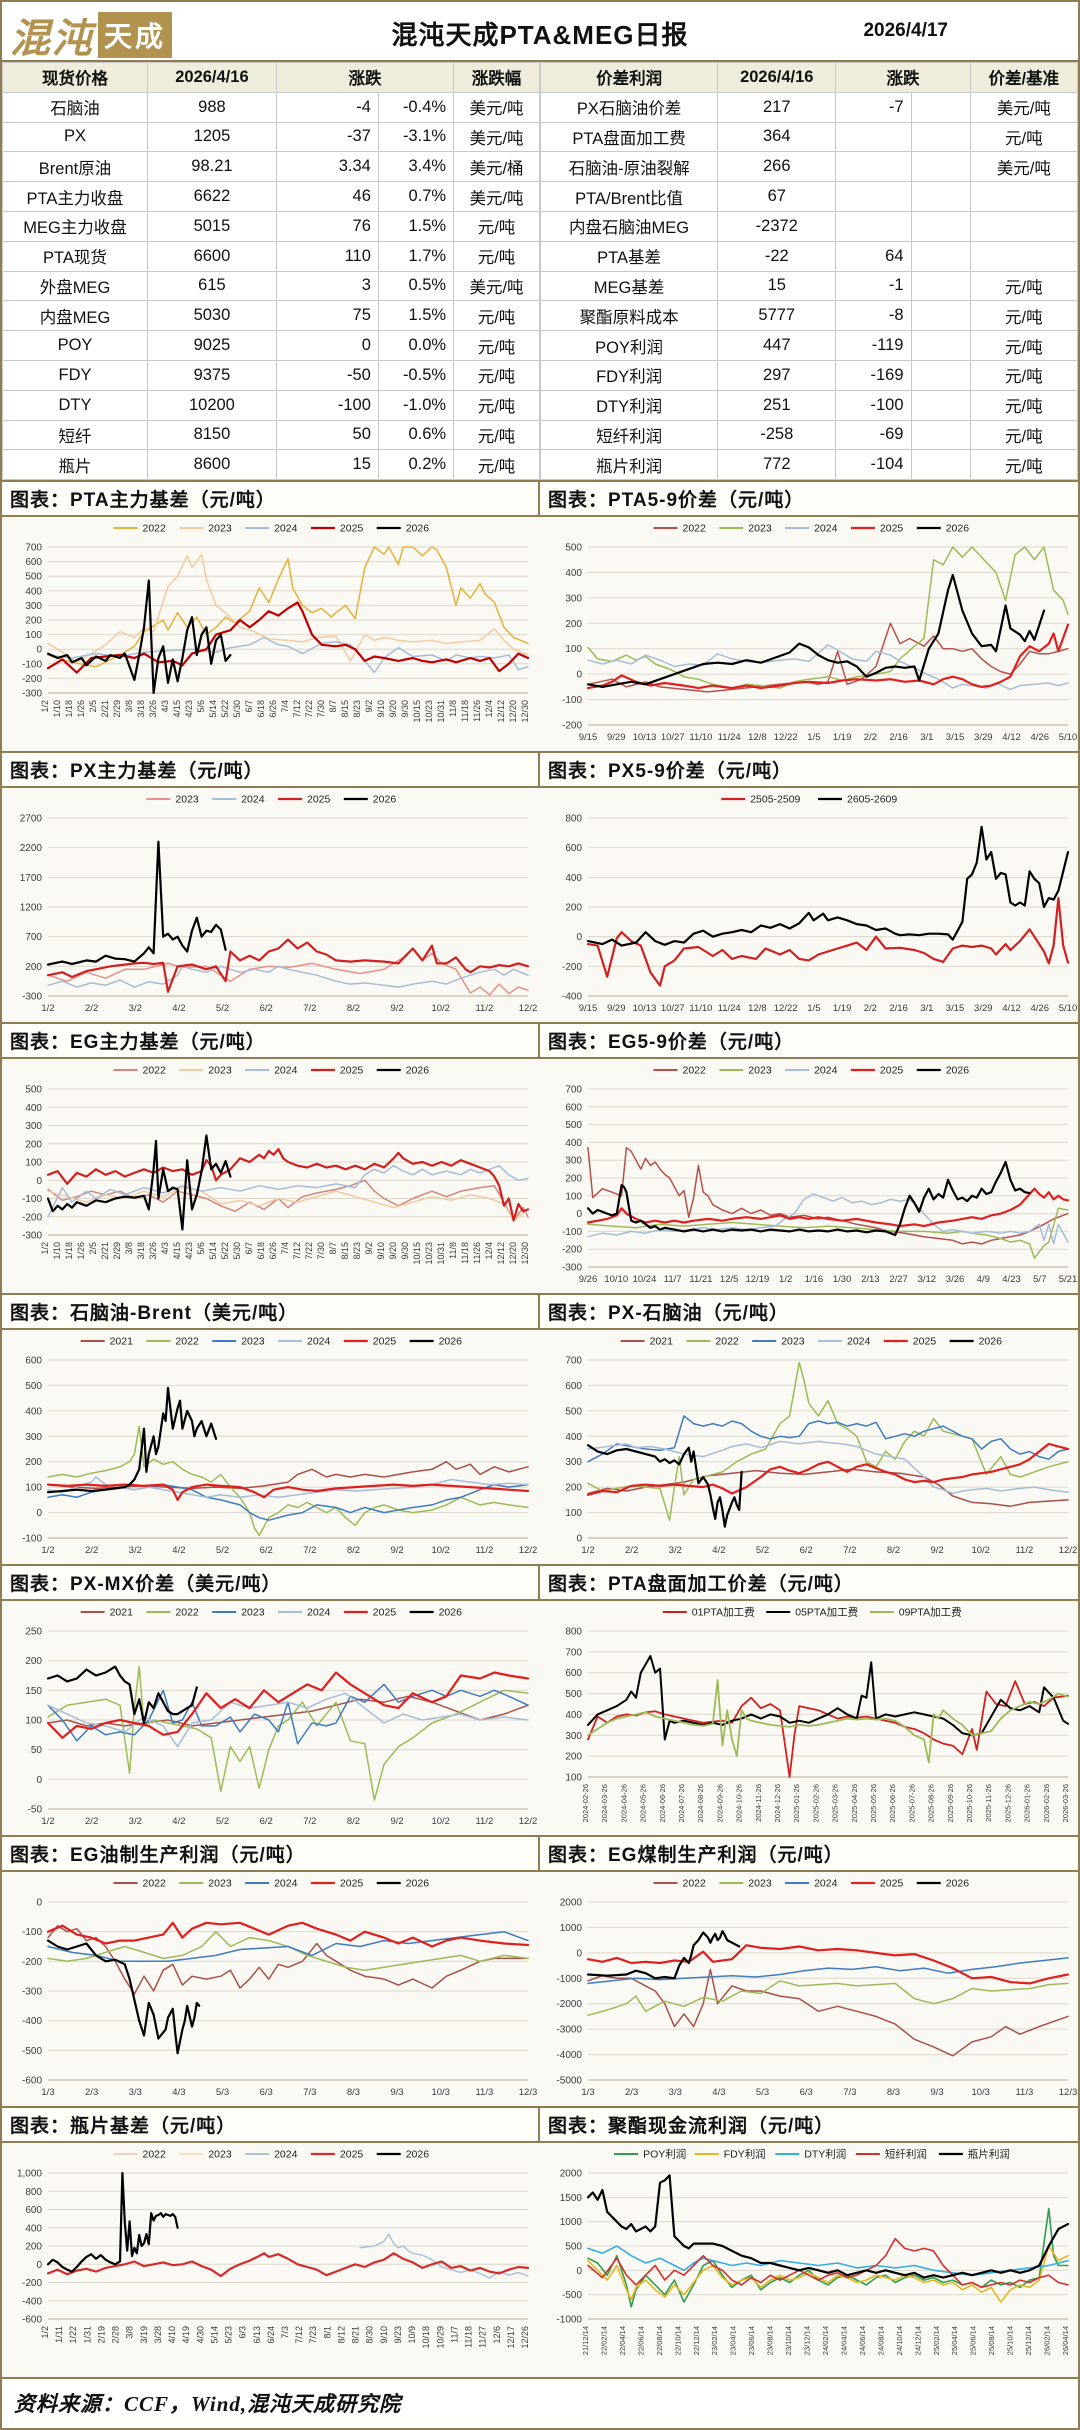 The image size is (1080, 2430). I want to click on legend-pta-5-9-spread-2023: 2023, so click(760, 529).